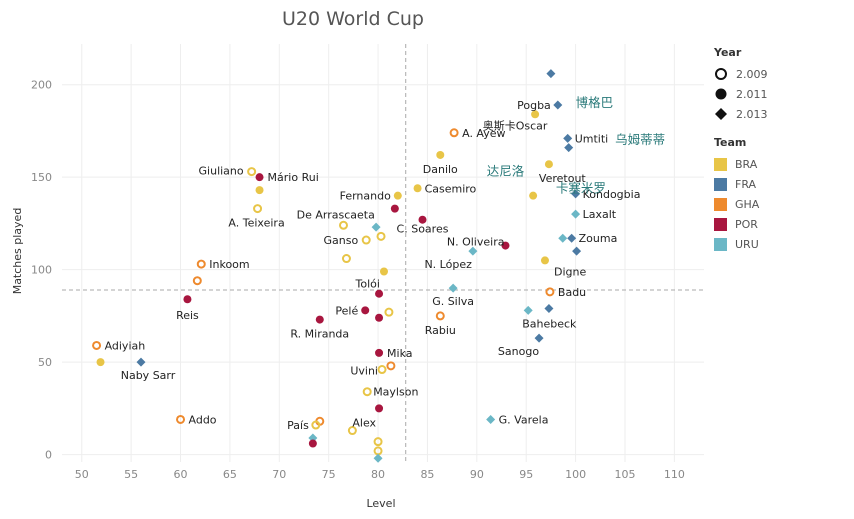  What do you see at coordinates (336, 215) in the screenshot?
I see `point-label: De Arrascaeta` at bounding box center [336, 215].